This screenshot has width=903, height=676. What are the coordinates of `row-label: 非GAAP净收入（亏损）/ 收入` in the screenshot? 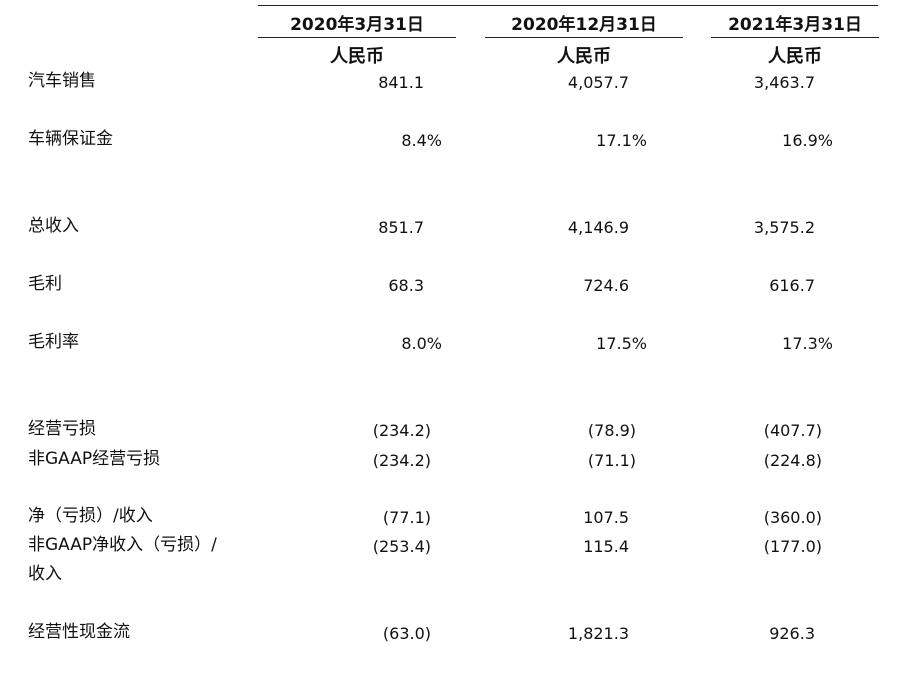 It's located at (122, 560).